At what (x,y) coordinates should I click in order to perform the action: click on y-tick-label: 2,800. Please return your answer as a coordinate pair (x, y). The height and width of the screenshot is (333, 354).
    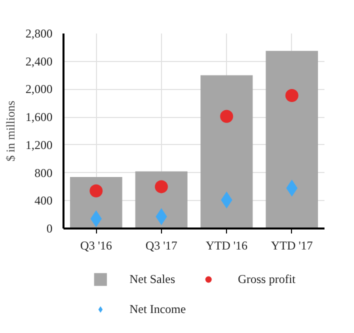
    Looking at the image, I should click on (39, 33).